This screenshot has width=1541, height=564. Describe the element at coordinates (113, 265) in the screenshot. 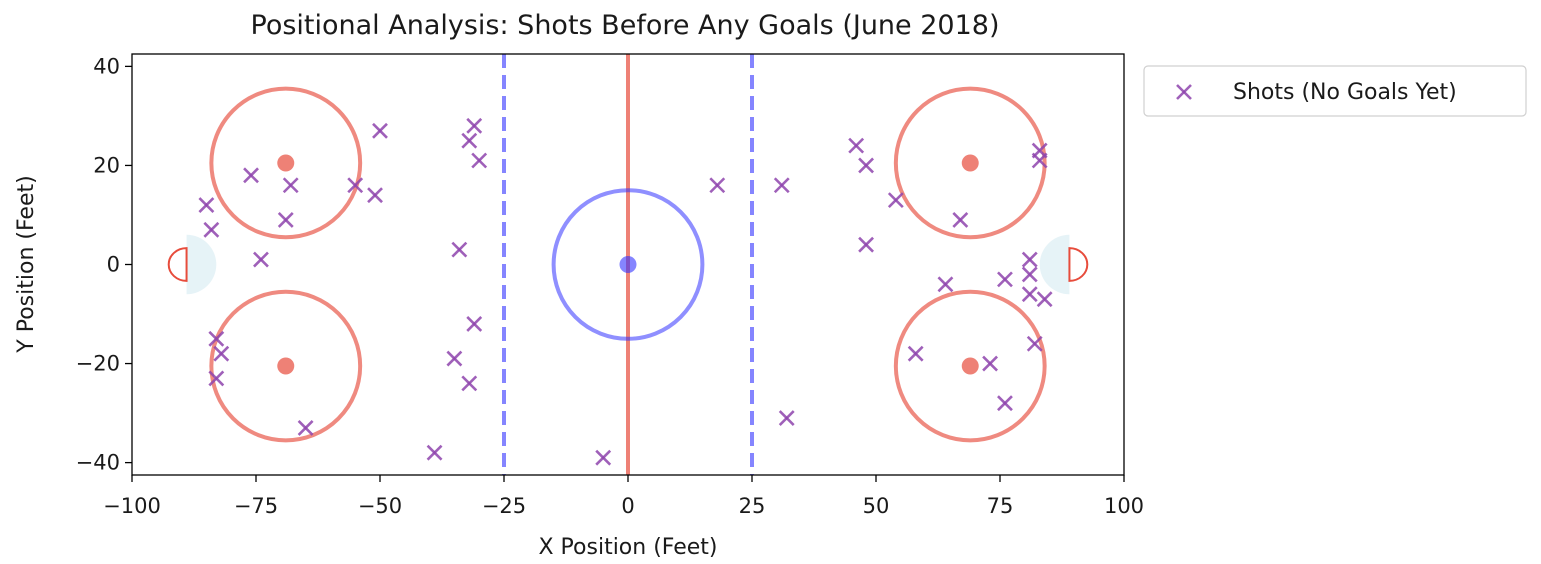

I see `y-tick-label: 0` at that location.